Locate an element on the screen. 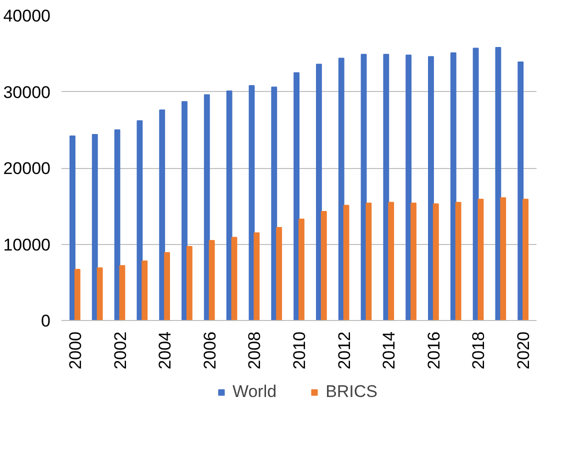  x-tick-label: 2010 is located at coordinates (299, 350).